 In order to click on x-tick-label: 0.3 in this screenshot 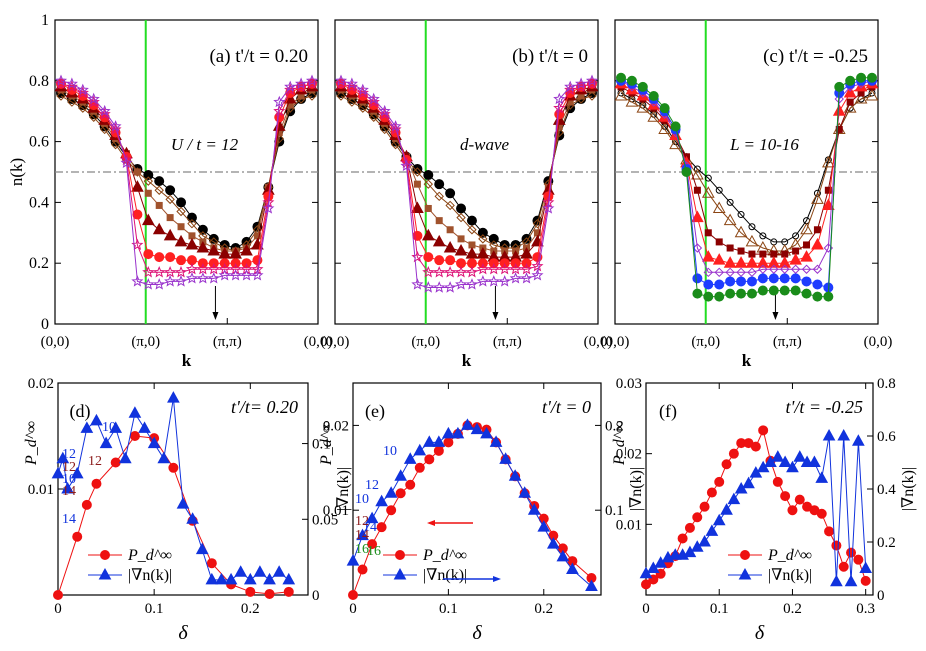, I will do `click(865, 609)`.